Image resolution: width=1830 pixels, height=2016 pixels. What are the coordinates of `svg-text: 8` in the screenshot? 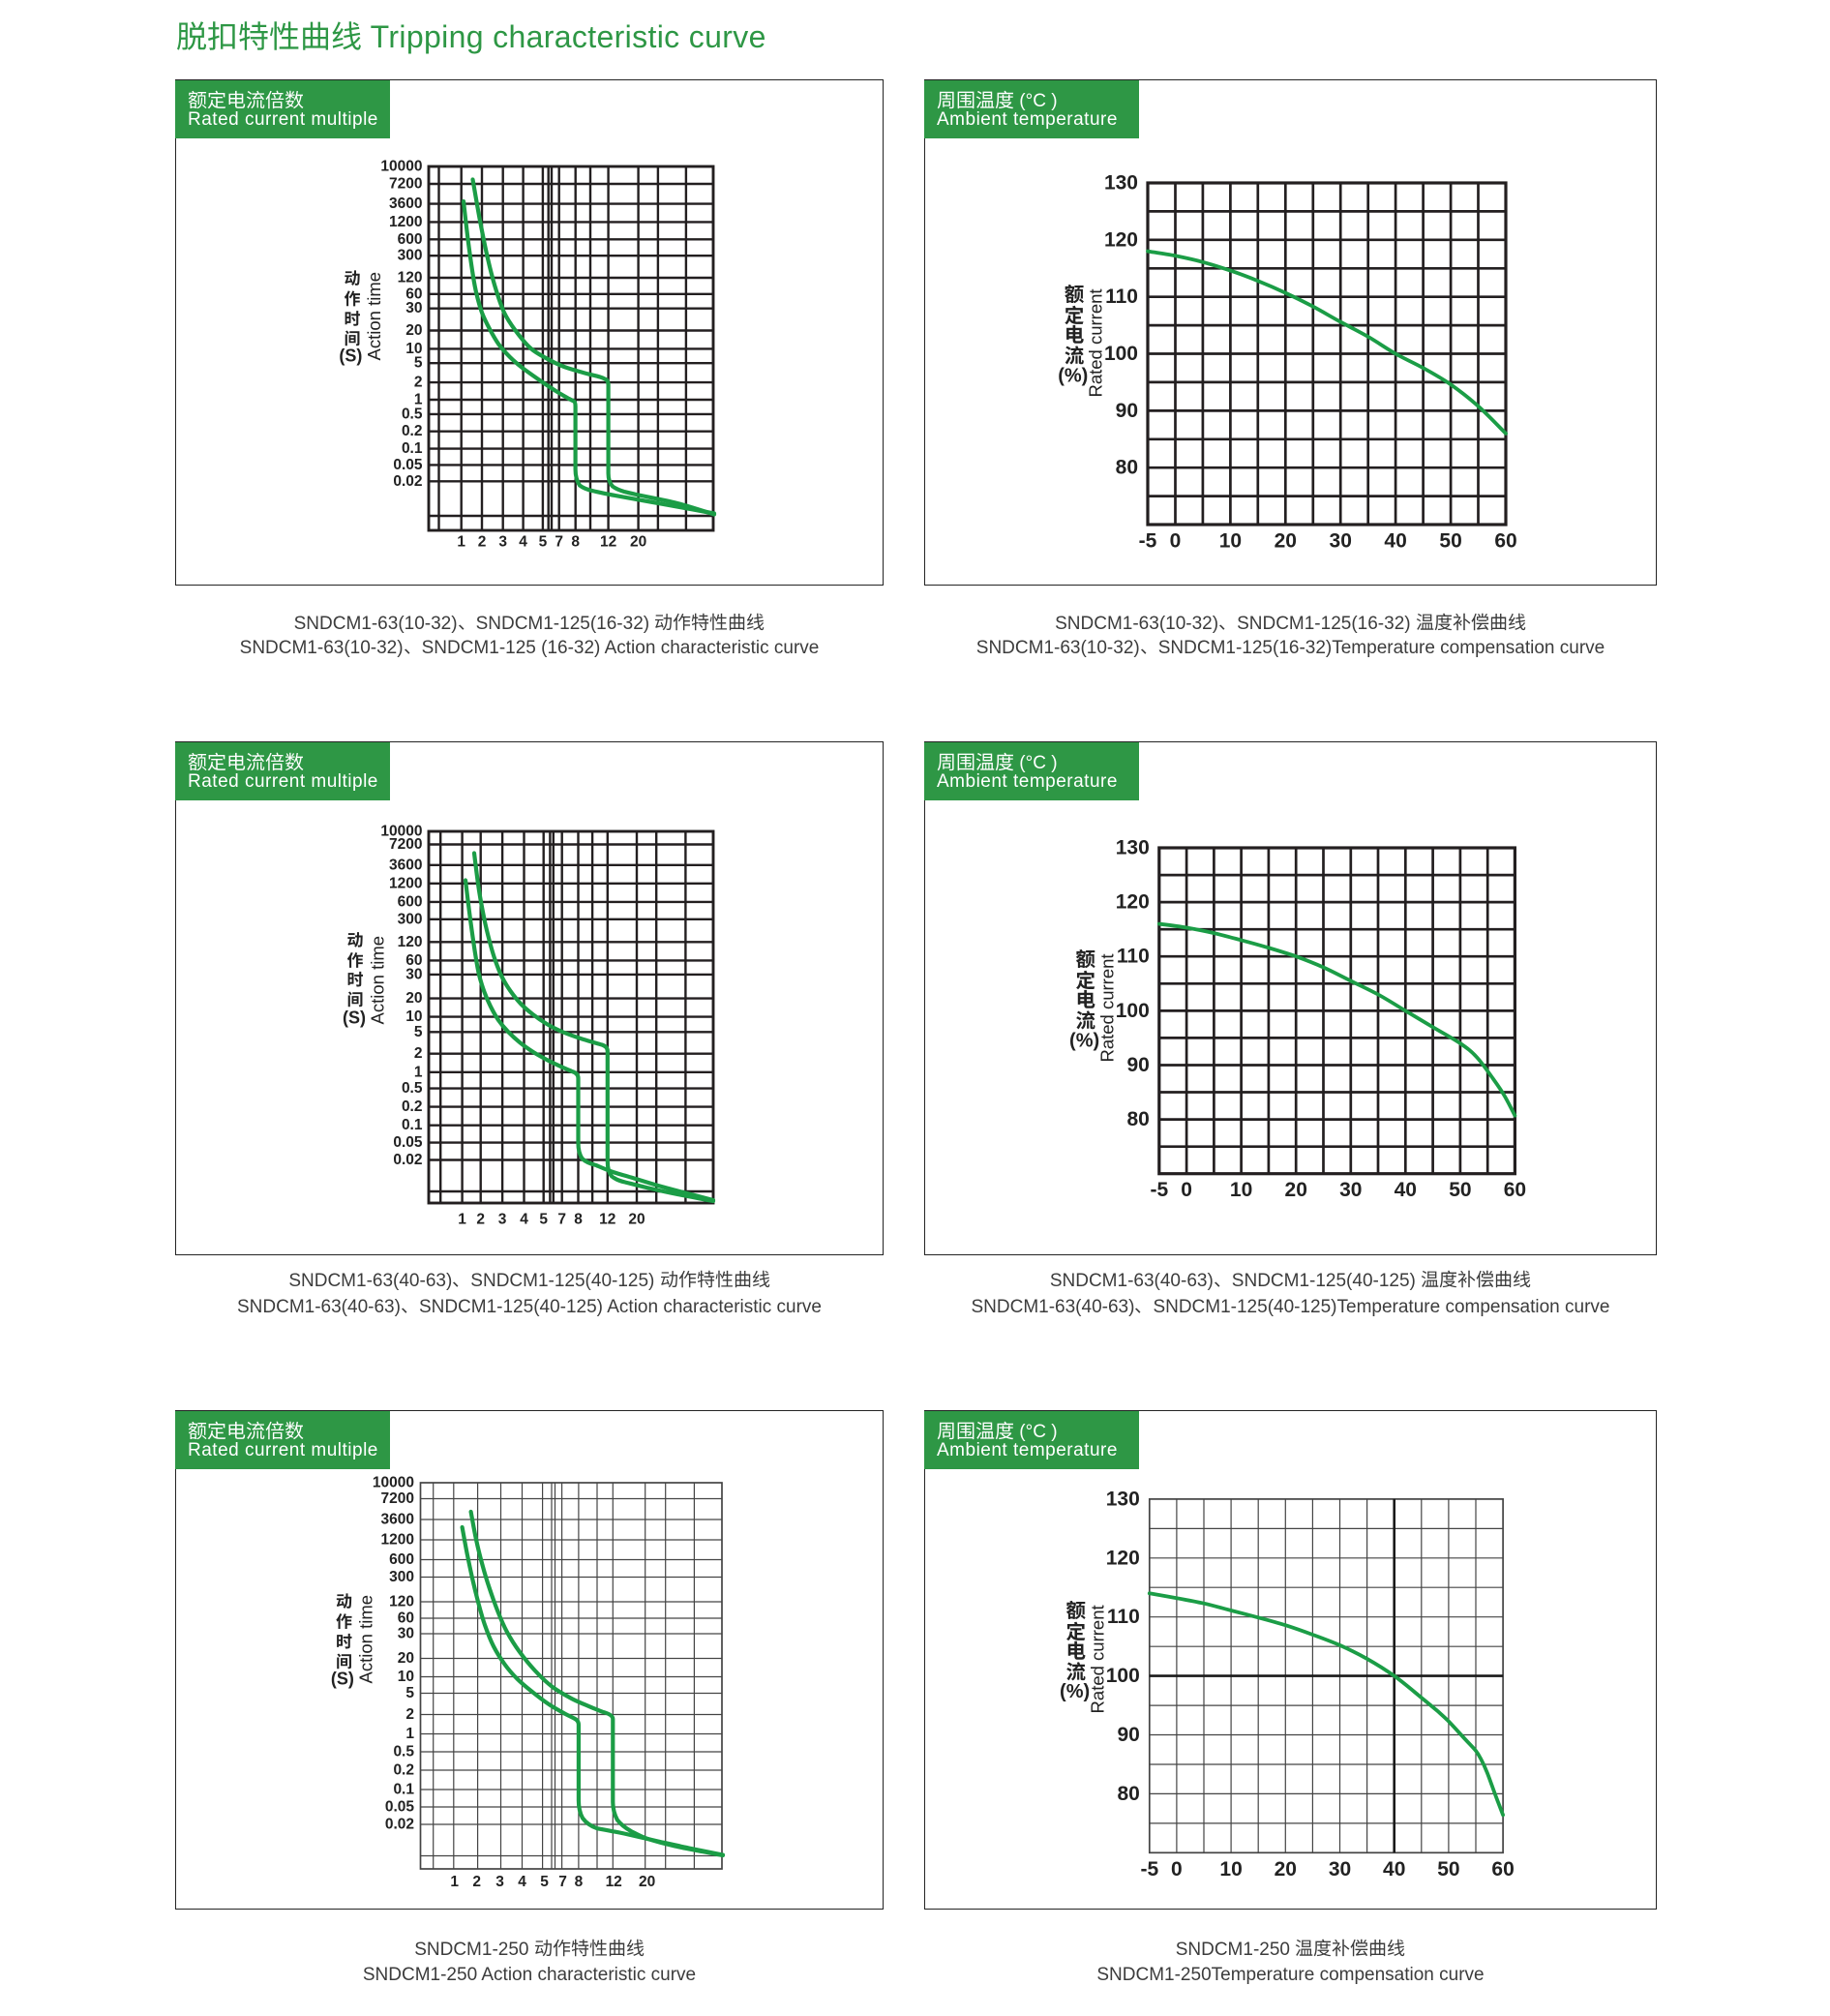 It's located at (579, 1220).